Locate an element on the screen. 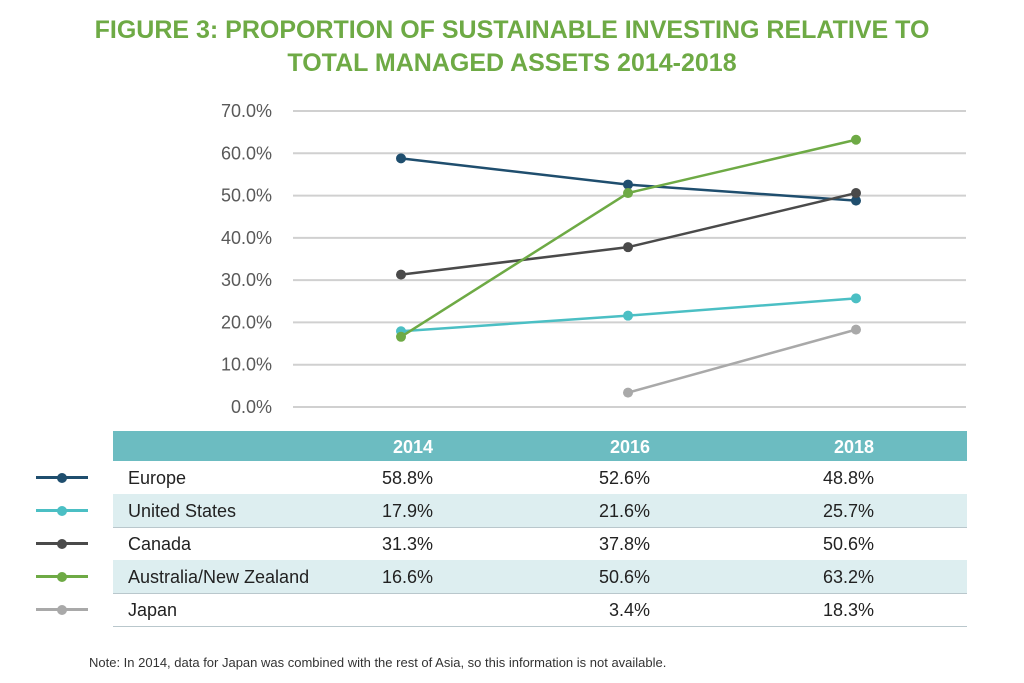 The width and height of the screenshot is (1024, 683). y-tick-label: 40.0% is located at coordinates (246, 238).